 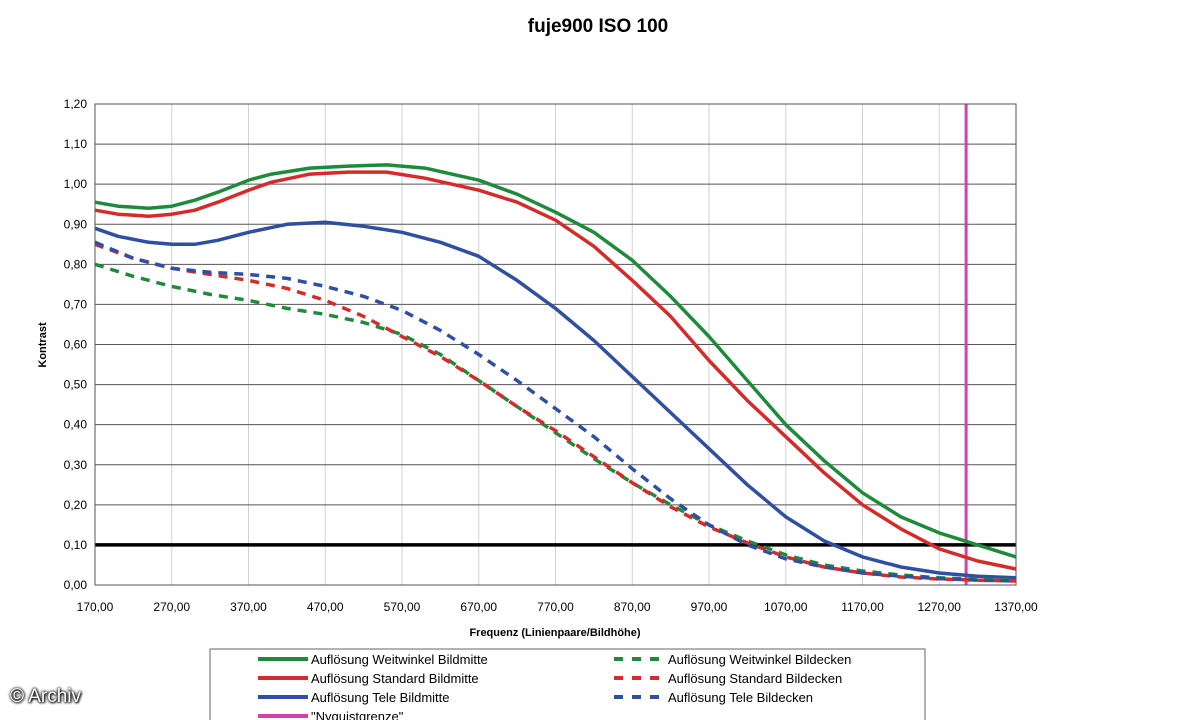 I want to click on x-tick-label-10: 1170,00, so click(x=862, y=607).